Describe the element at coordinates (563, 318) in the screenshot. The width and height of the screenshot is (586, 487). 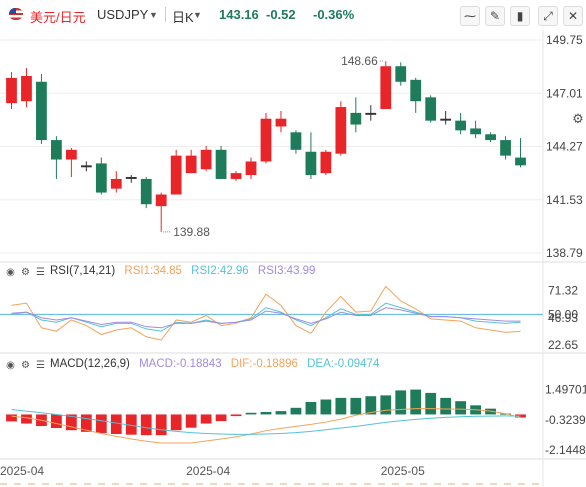
I see `rsi-tick-label: 46.93` at that location.